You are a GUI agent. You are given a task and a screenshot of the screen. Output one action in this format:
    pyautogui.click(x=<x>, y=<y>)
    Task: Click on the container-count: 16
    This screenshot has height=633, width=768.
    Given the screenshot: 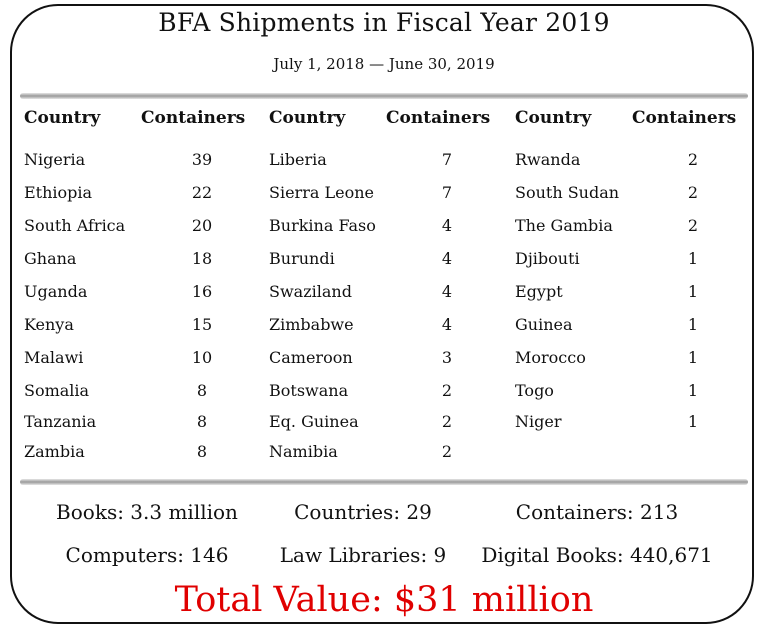 What is the action you would take?
    pyautogui.click(x=202, y=291)
    